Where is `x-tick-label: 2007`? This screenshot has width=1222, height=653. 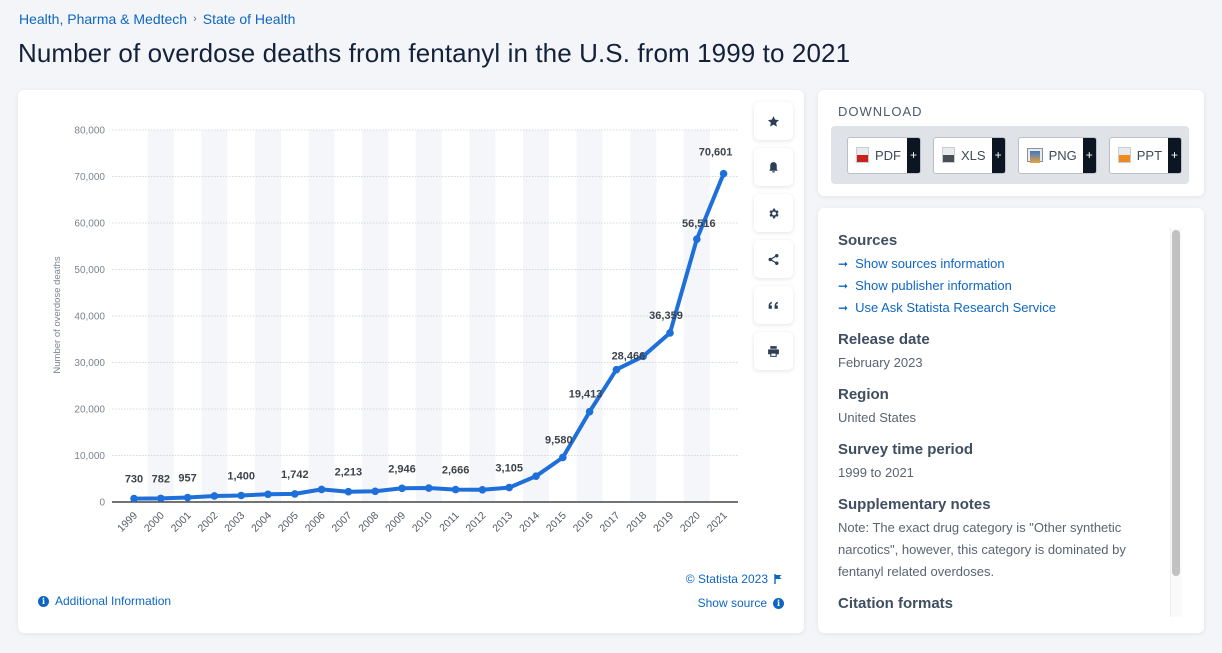 x-tick-label: 2007 is located at coordinates (342, 522).